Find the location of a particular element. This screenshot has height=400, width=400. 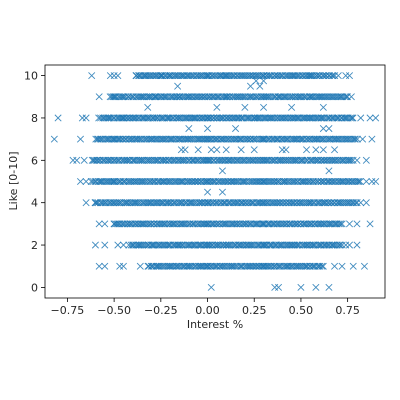

x-tick-label: 0.00 is located at coordinates (207, 310).